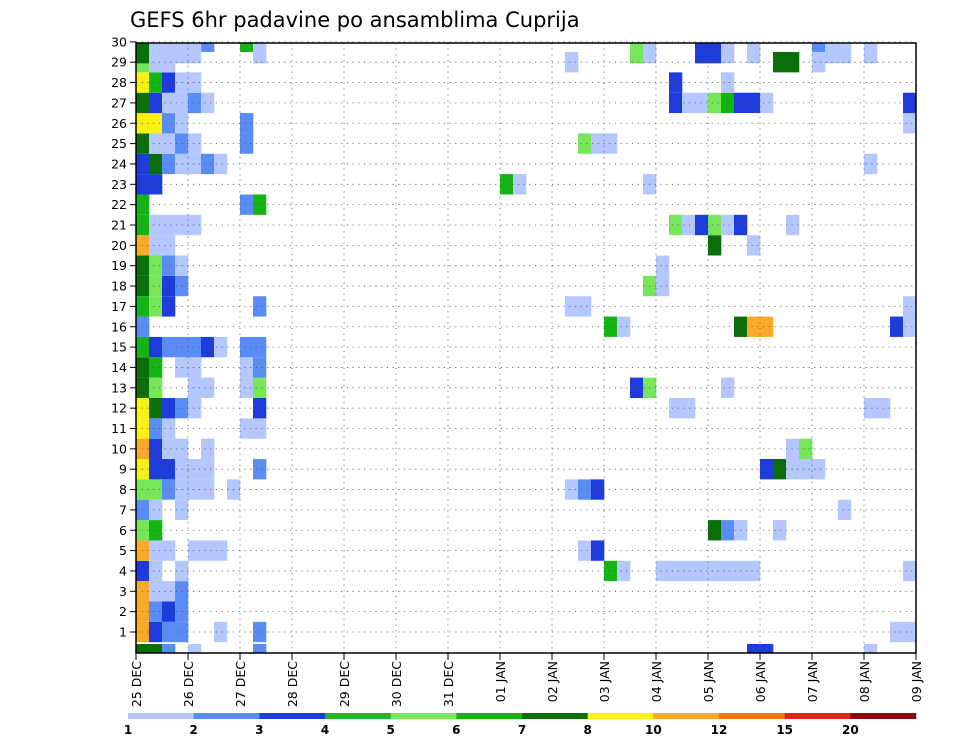  I want to click on x-tick-label: 06 JAN, so click(760, 681).